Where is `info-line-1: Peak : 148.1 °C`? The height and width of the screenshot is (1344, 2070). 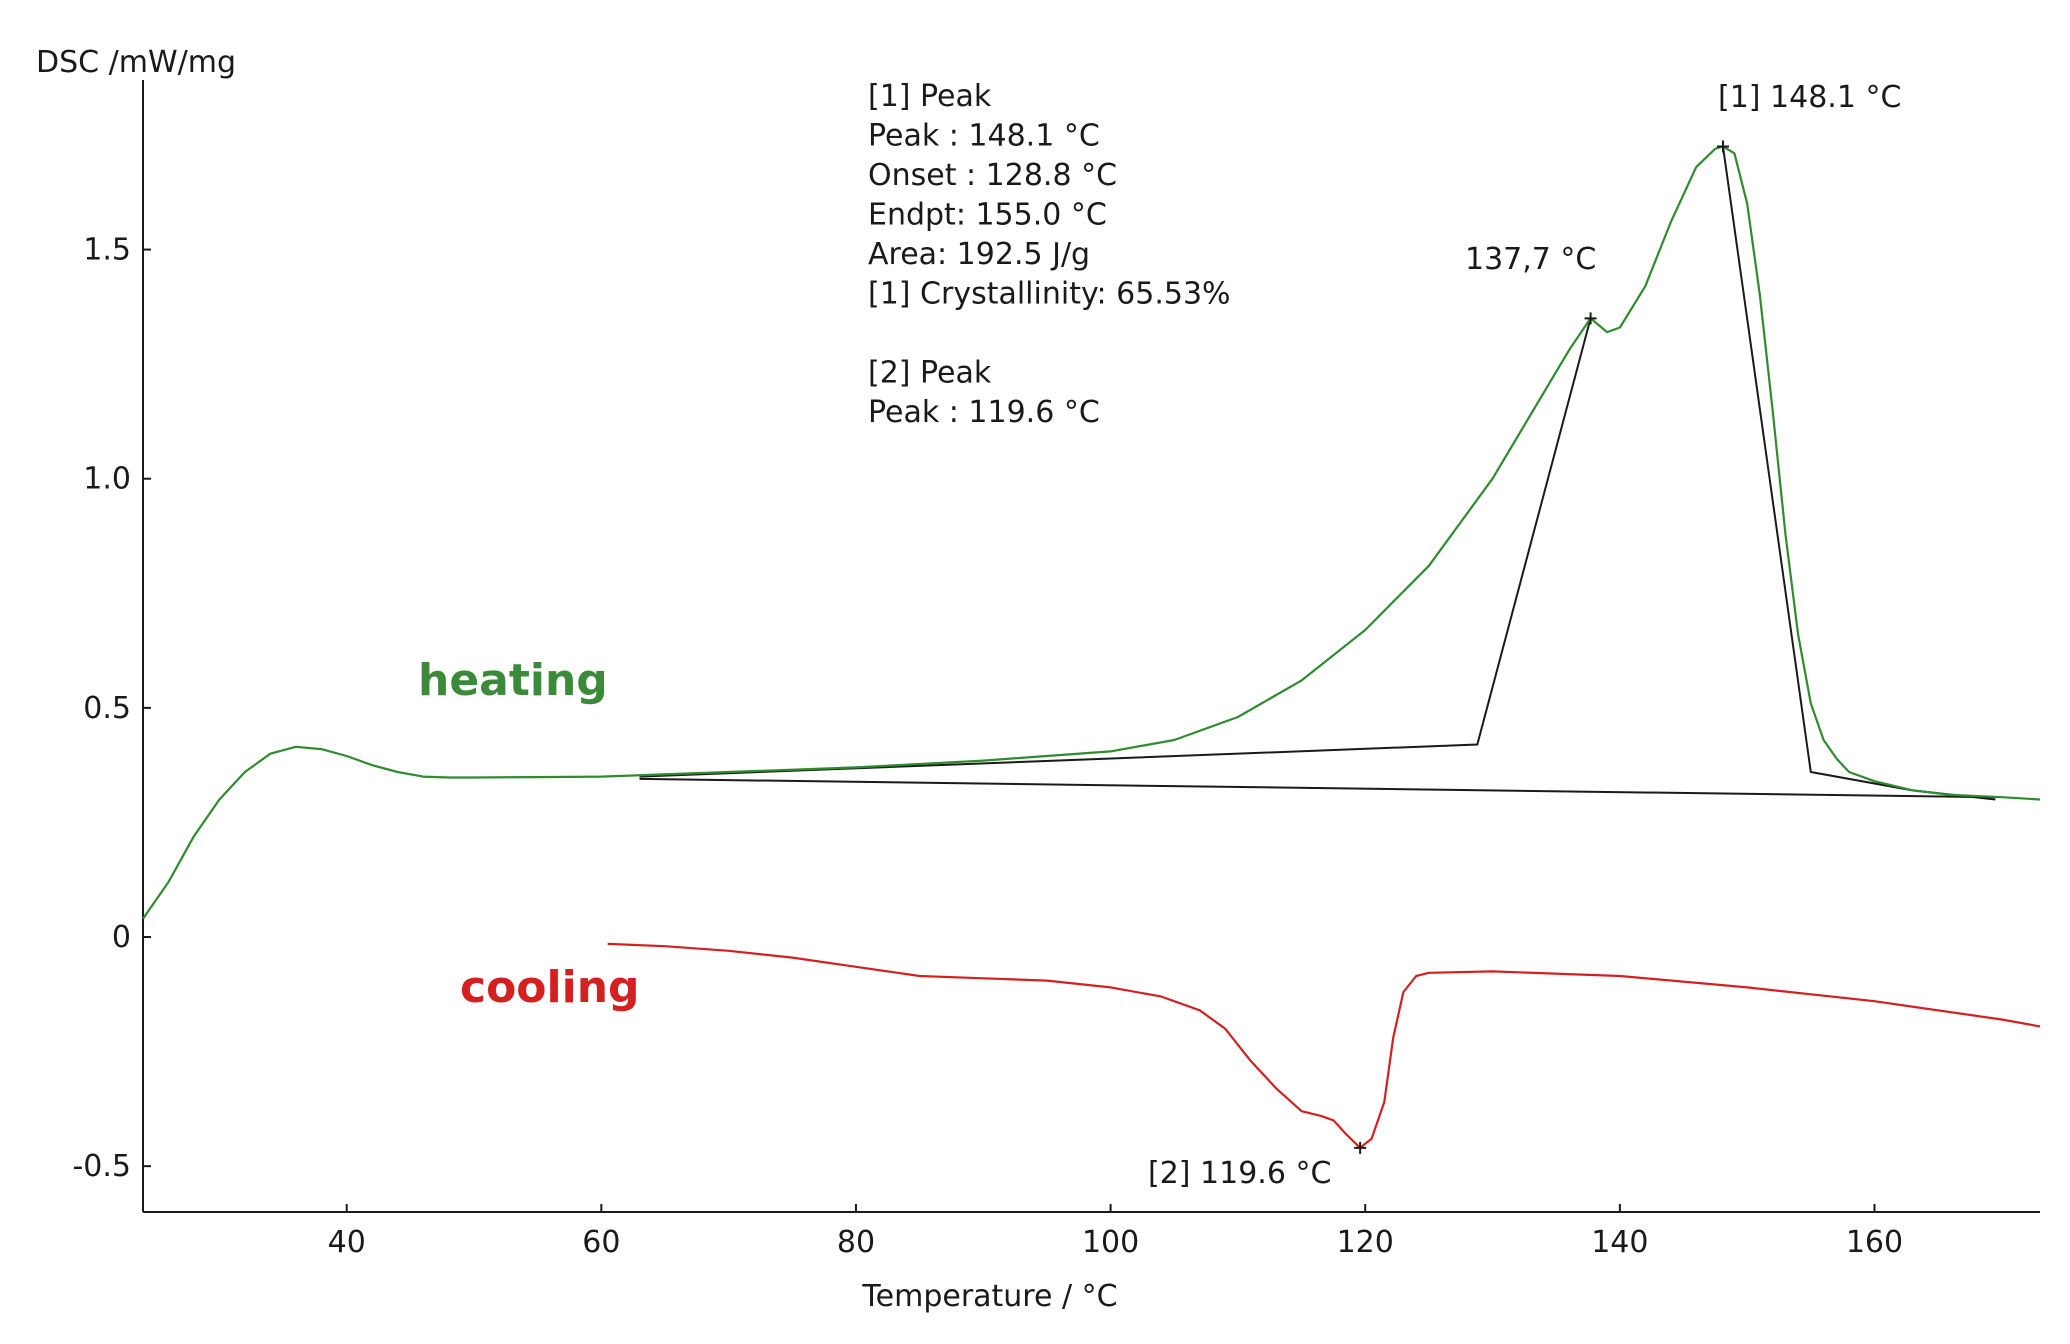 info-line-1: Peak : 148.1 °C is located at coordinates (984, 136).